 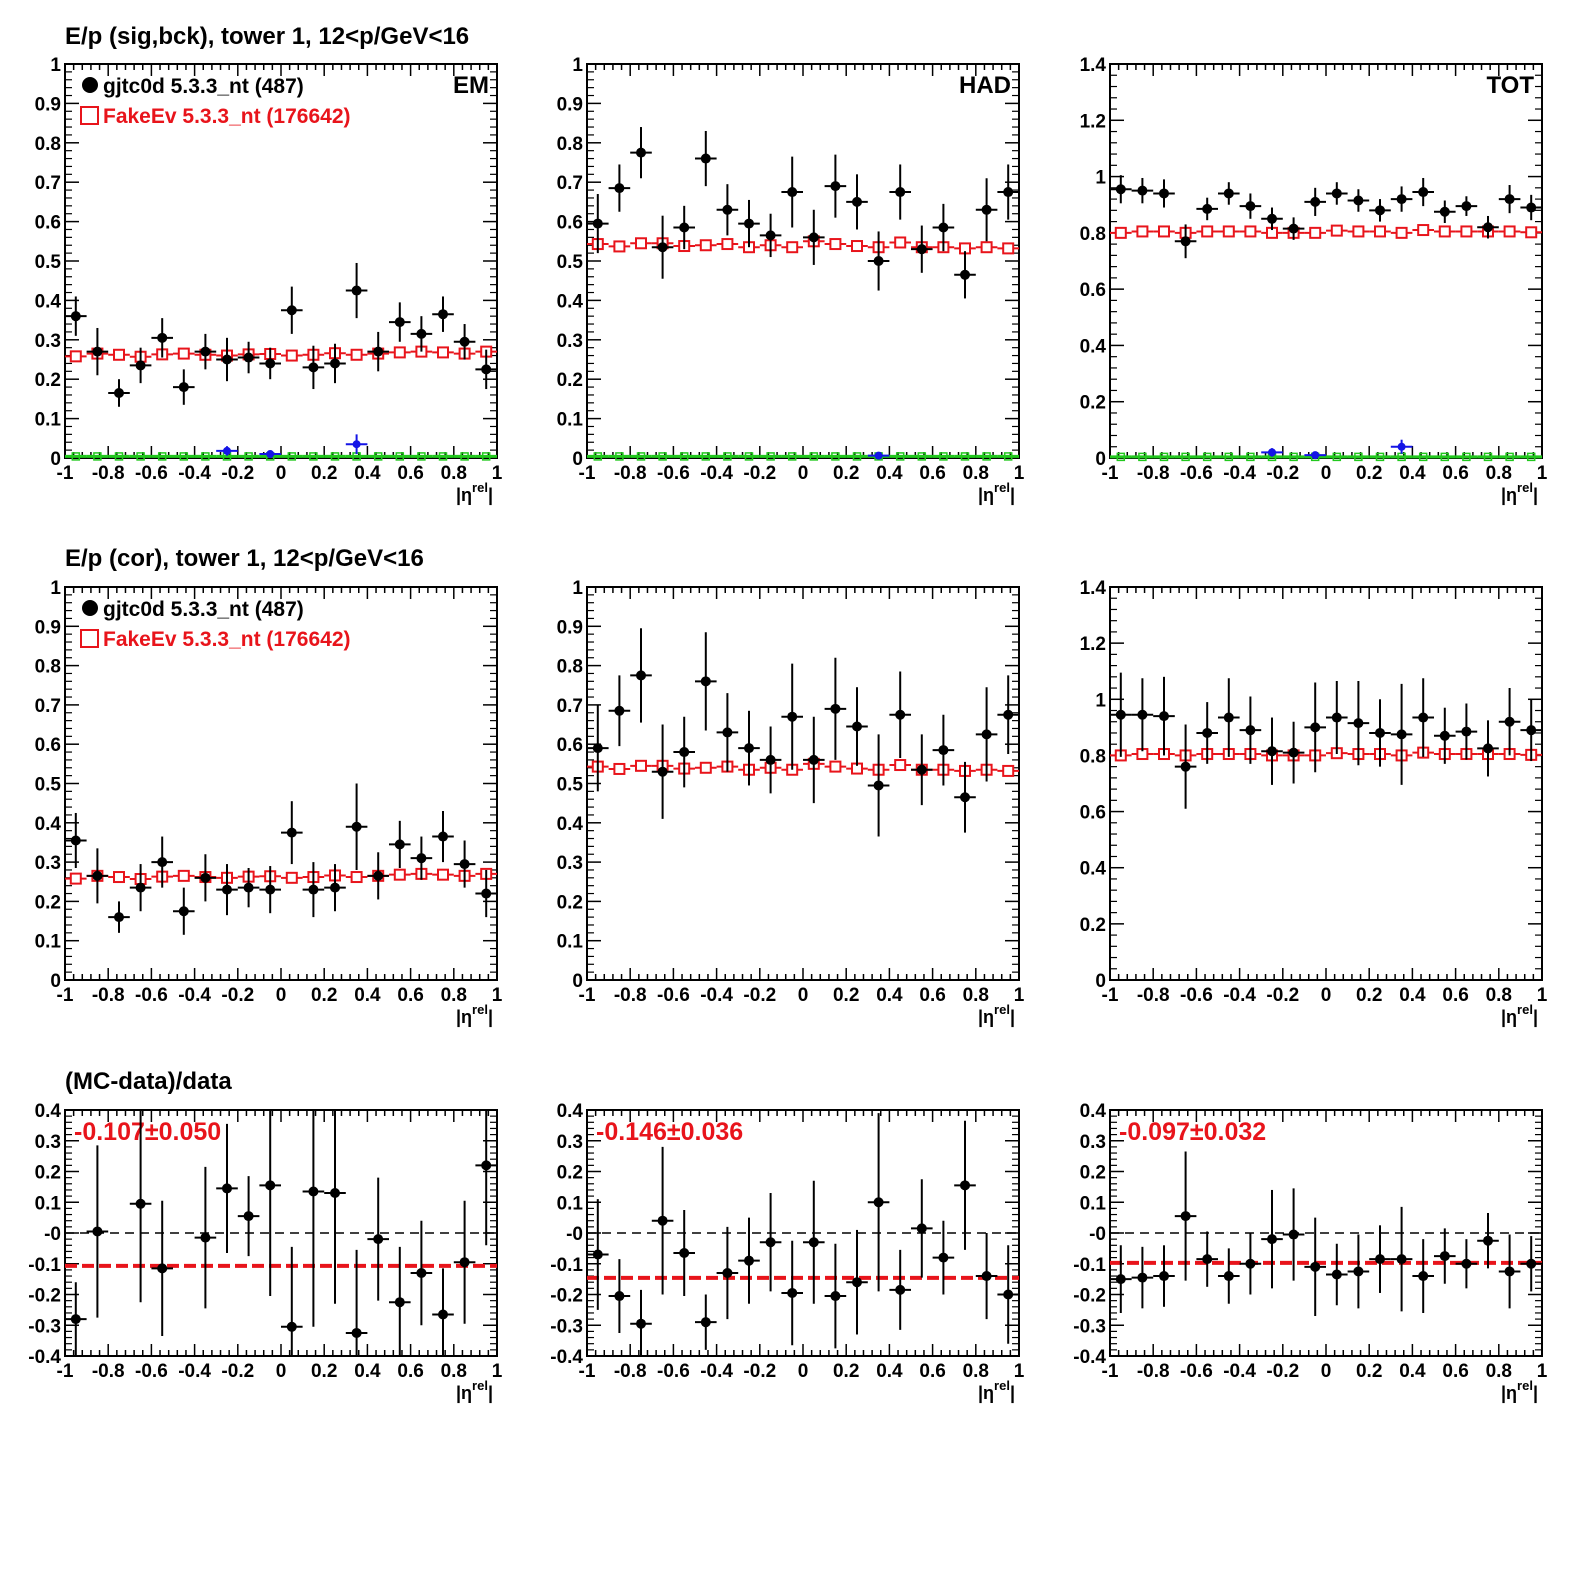 What do you see at coordinates (203, 86) in the screenshot?
I see `legend-data-label: gjtc0d 5.3.3_nt (487)` at bounding box center [203, 86].